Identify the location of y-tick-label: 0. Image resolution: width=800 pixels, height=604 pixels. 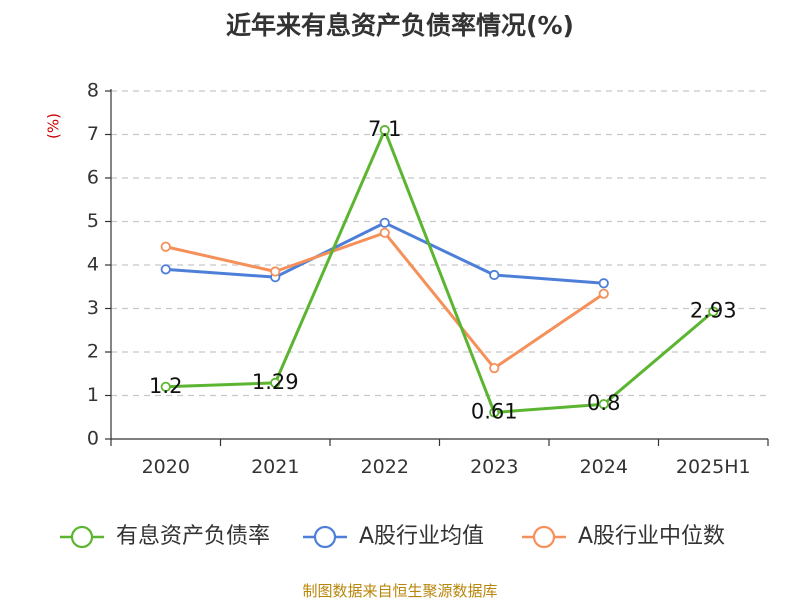
(93, 439).